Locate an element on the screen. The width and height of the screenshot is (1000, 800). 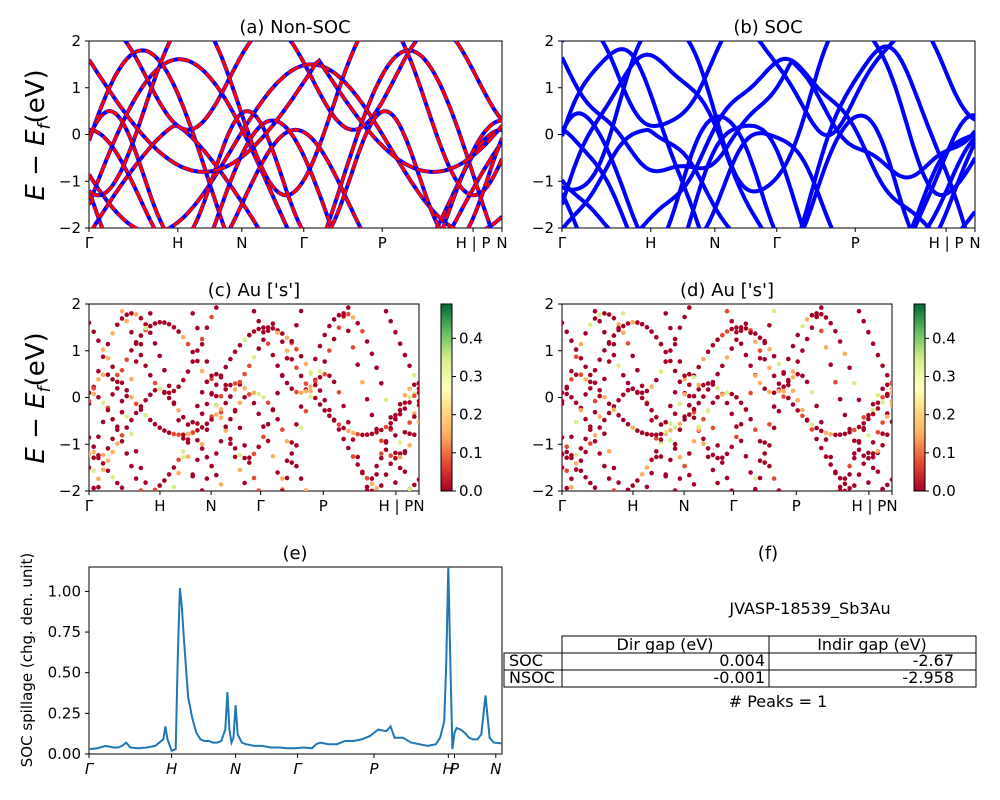
y-tick-label-a: −2 is located at coordinates (70, 228).